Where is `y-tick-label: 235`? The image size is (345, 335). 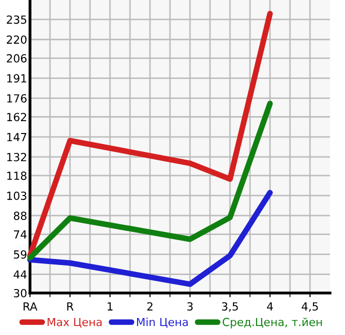 y-tick-label: 235 is located at coordinates (16, 19).